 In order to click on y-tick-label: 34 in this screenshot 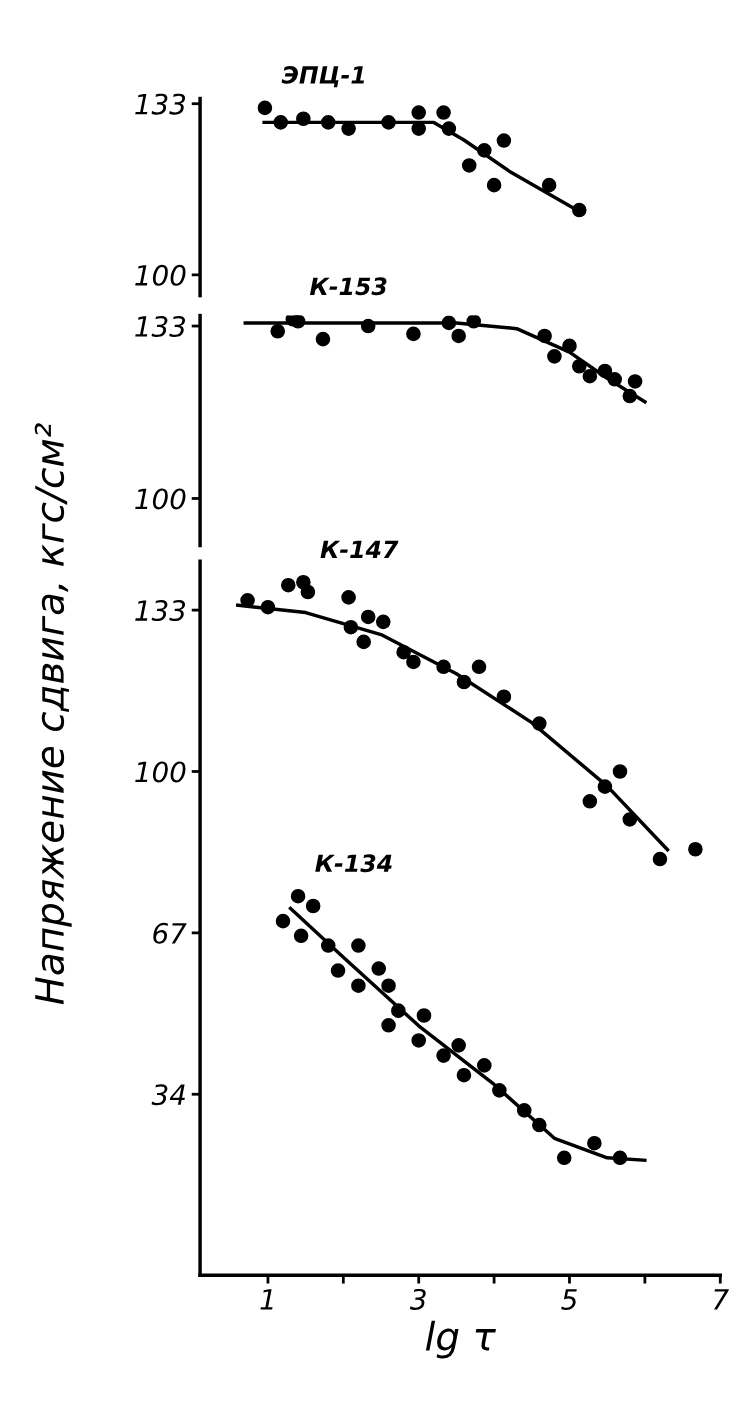, I will do `click(168, 1095)`.